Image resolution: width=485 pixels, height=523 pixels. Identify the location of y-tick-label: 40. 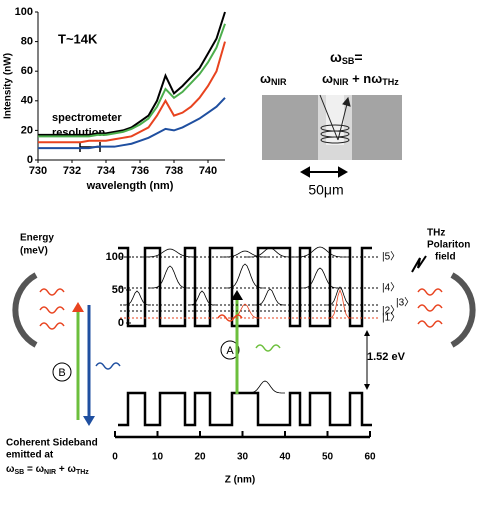
(27, 101).